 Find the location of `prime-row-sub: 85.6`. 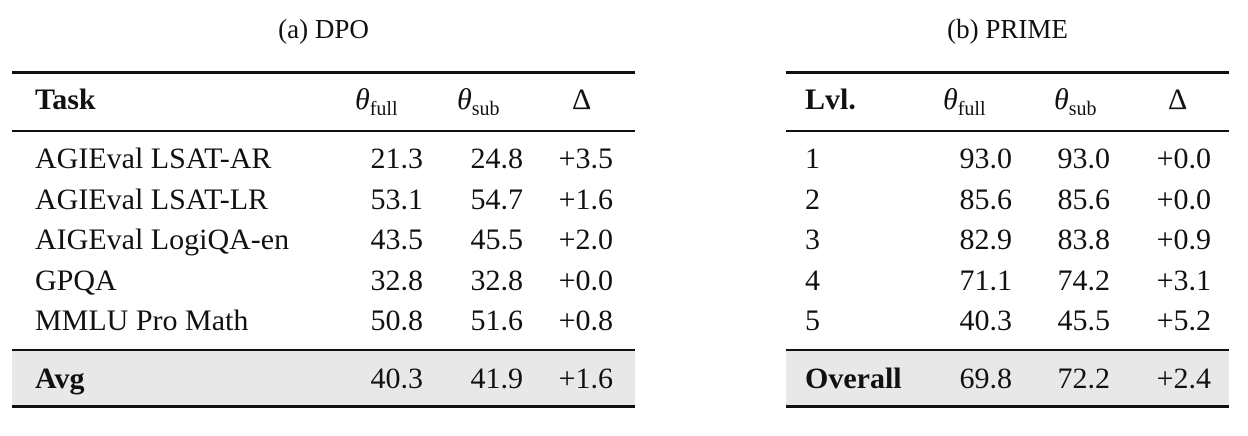

prime-row-sub: 85.6 is located at coordinates (1084, 199).